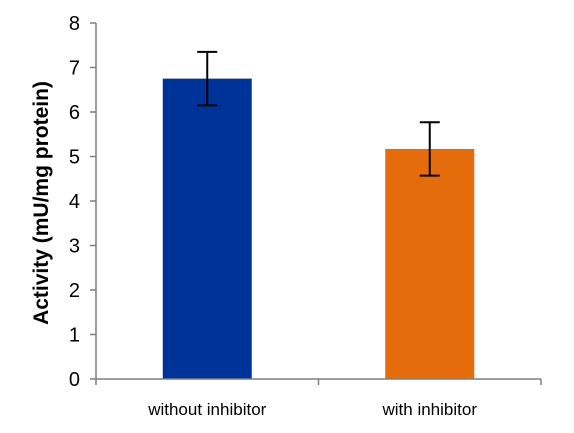 The height and width of the screenshot is (433, 574). What do you see at coordinates (74, 202) in the screenshot?
I see `y-tick-label-4: 4` at bounding box center [74, 202].